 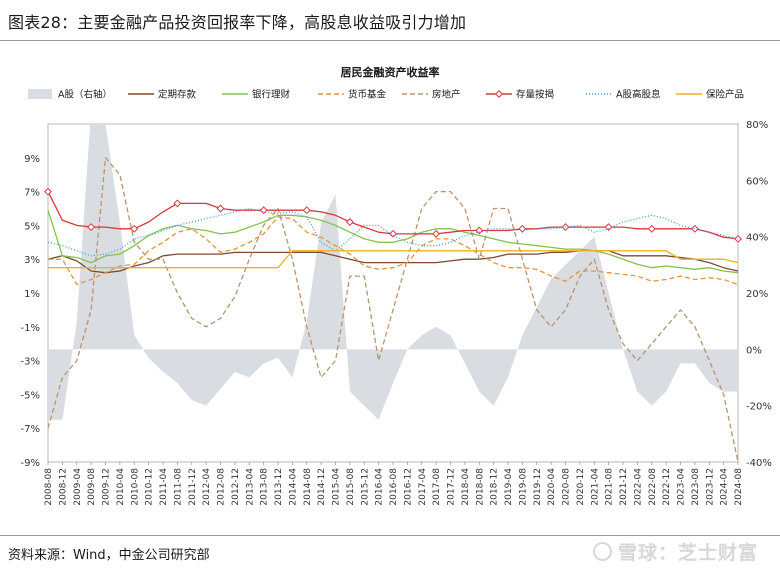 What do you see at coordinates (380, 487) in the screenshot?
I see `x-tick-label: 2016-04` at bounding box center [380, 487].